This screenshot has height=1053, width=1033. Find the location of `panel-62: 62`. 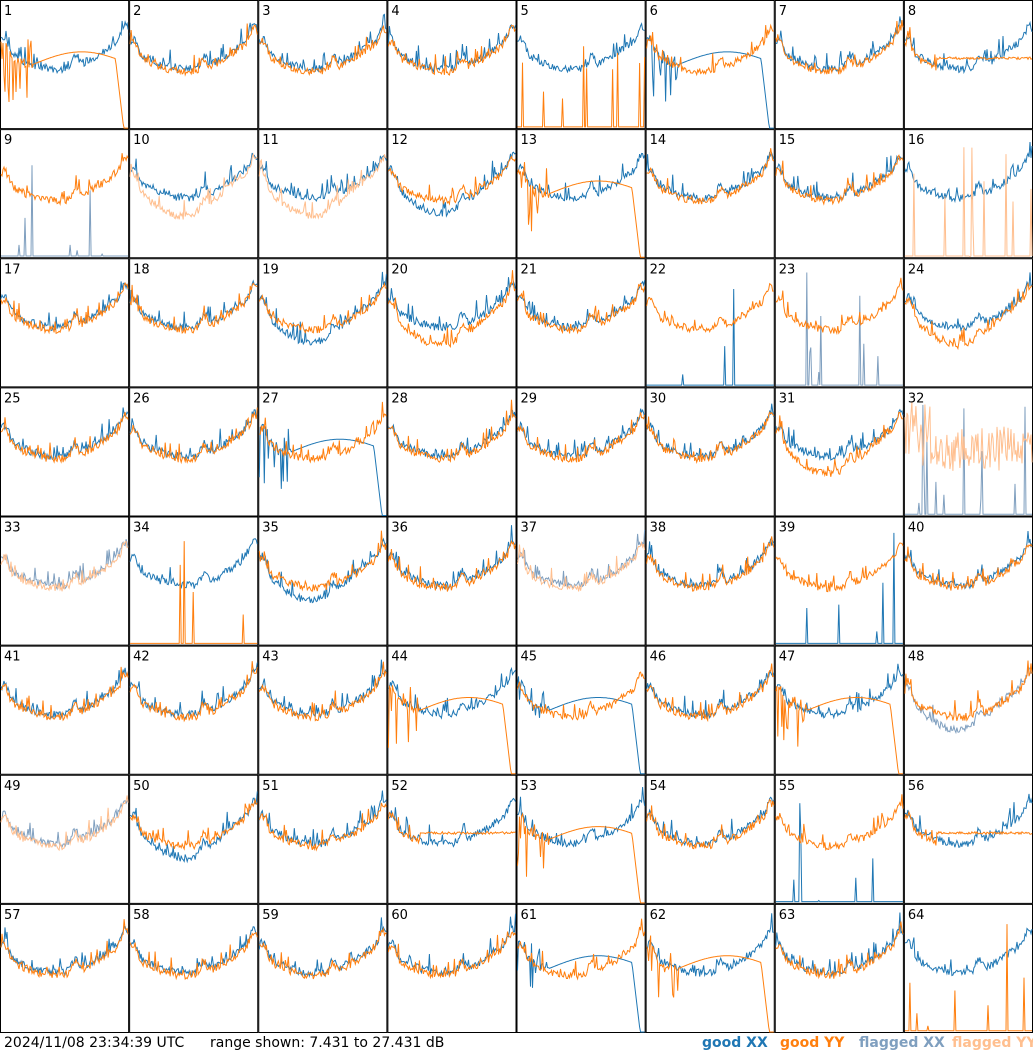

panel-62: 62 is located at coordinates (710, 968).